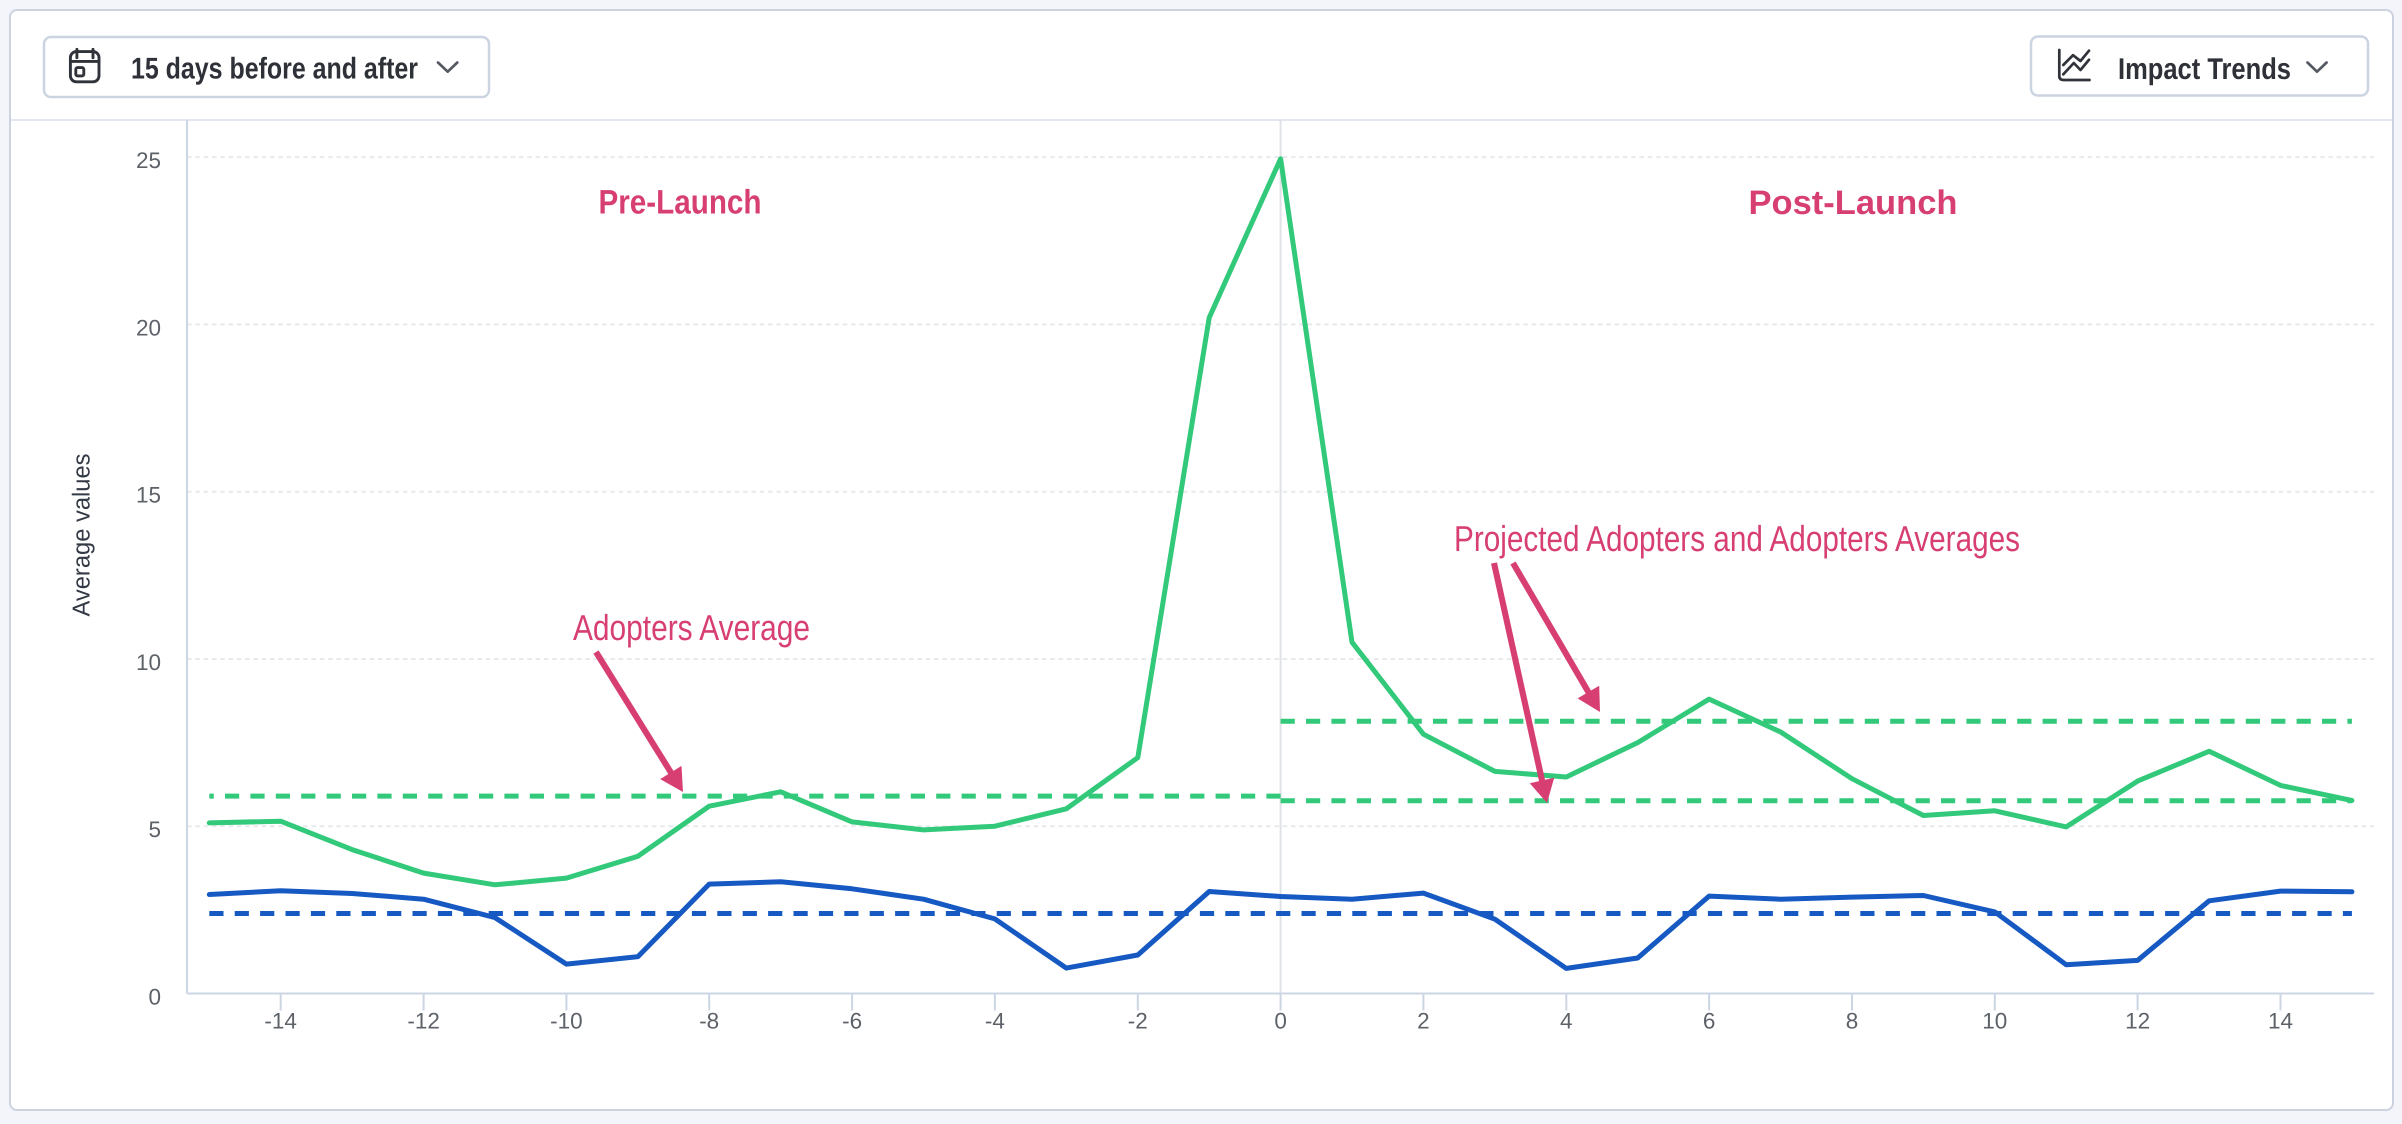 The width and height of the screenshot is (2402, 1124). What do you see at coordinates (1423, 1020) in the screenshot?
I see `svg-text: 2` at bounding box center [1423, 1020].